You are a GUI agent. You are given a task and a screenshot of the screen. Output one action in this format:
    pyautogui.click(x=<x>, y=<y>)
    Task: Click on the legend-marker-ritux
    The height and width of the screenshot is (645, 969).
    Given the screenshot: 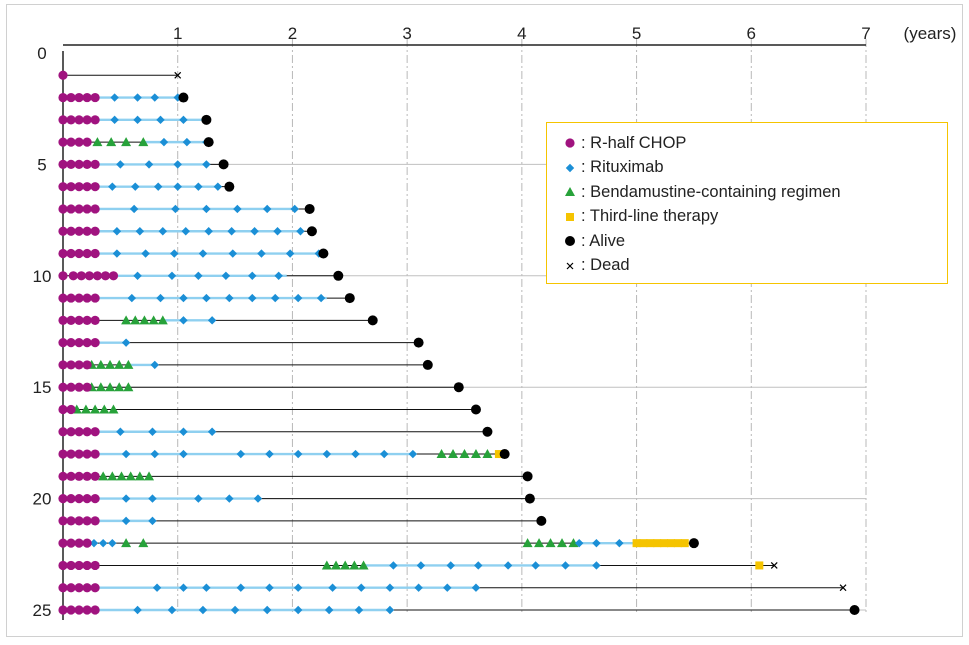 What is the action you would take?
    pyautogui.click(x=570, y=168)
    